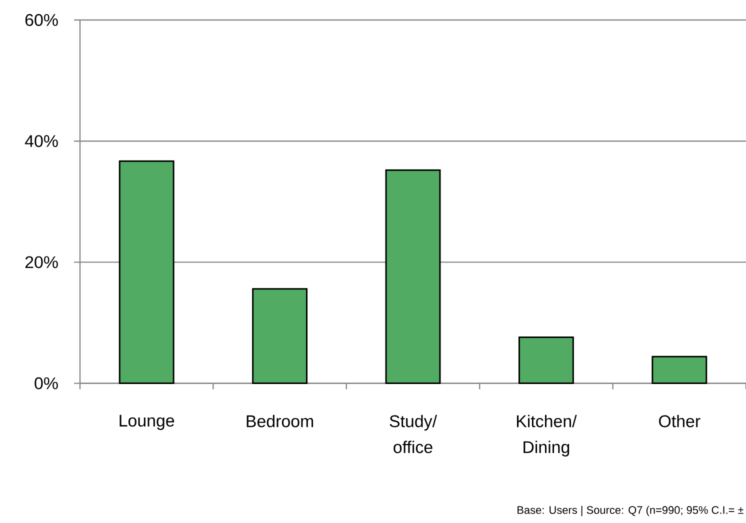 Image resolution: width=746 pixels, height=523 pixels. What do you see at coordinates (414, 434) in the screenshot?
I see `x-tick-label: Study/ office` at bounding box center [414, 434].